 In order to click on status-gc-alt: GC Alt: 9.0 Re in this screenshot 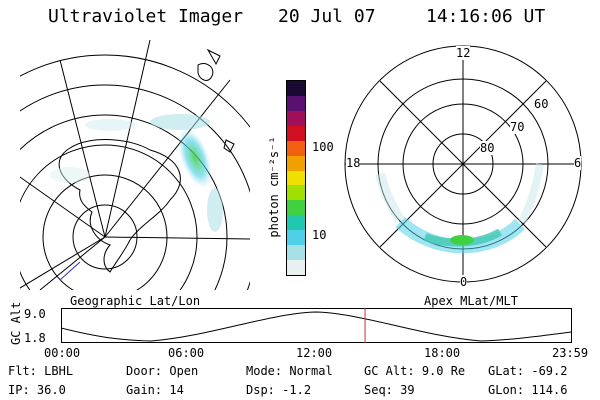, I will do `click(415, 371)`.